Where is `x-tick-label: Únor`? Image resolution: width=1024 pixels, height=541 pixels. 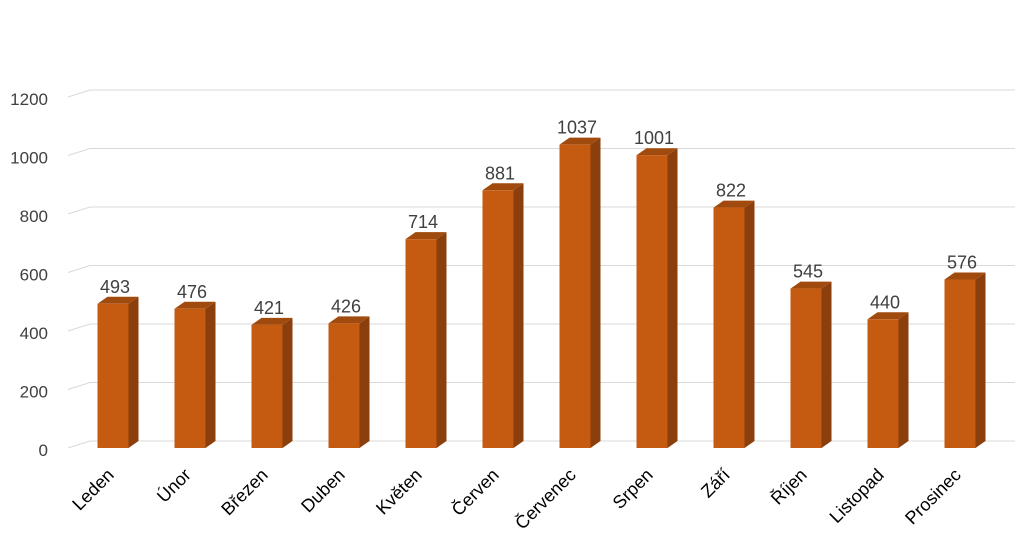
x-tick-label: Únor is located at coordinates (173, 485).